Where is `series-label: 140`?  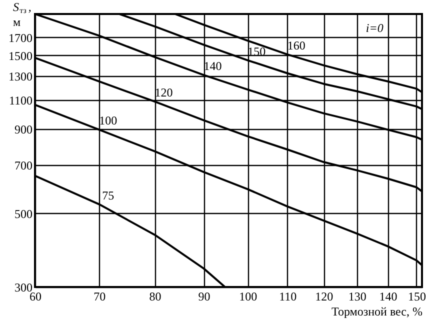 series-label: 140 is located at coordinates (213, 66).